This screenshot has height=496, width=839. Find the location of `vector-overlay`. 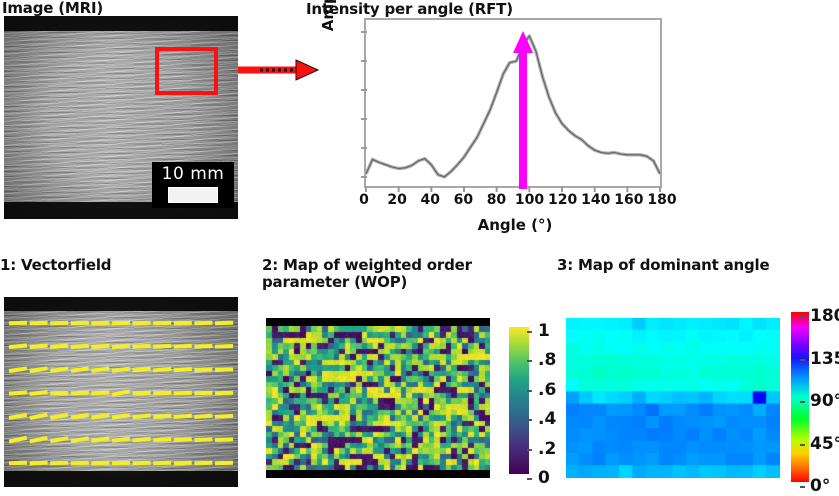

vector-overlay is located at coordinates (121, 392).